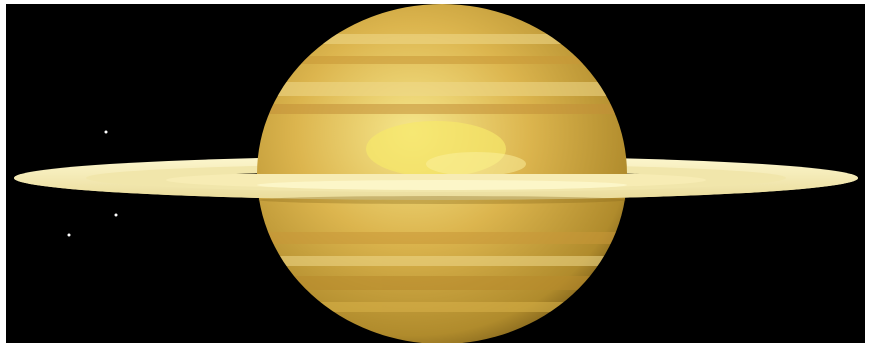 This screenshot has height=347, width=871. What do you see at coordinates (92, 183) in the screenshot?
I see `stars` at bounding box center [92, 183].